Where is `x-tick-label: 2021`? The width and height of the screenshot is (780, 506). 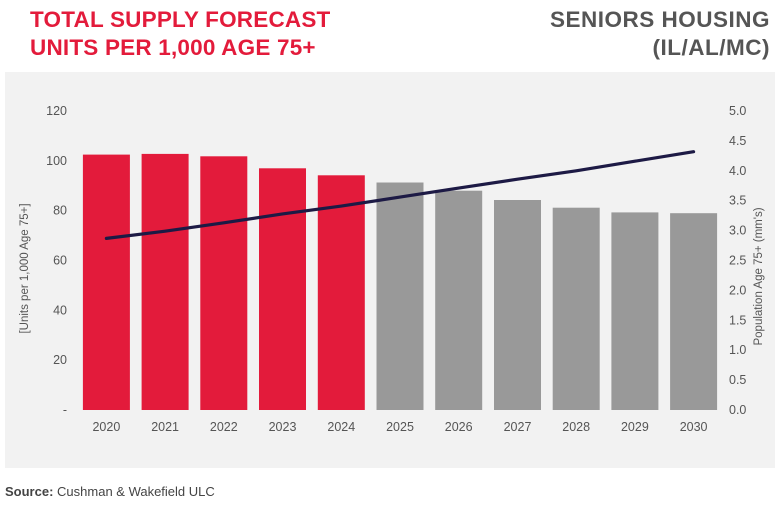
x-tick-label: 2021 is located at coordinates (165, 427).